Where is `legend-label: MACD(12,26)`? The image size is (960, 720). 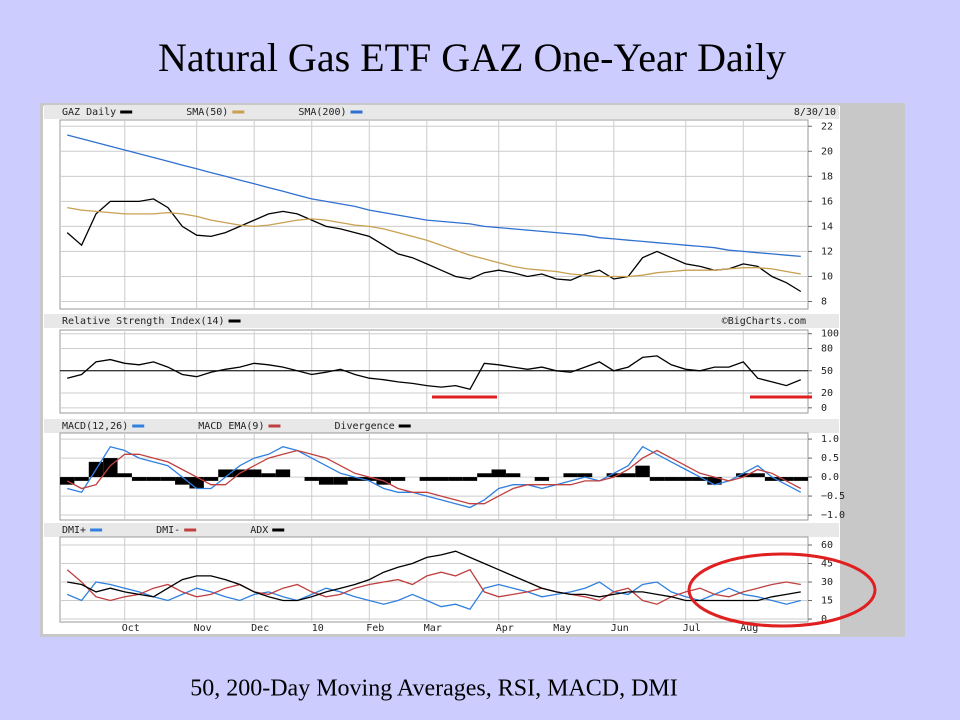
legend-label: MACD(12,26) is located at coordinates (95, 426).